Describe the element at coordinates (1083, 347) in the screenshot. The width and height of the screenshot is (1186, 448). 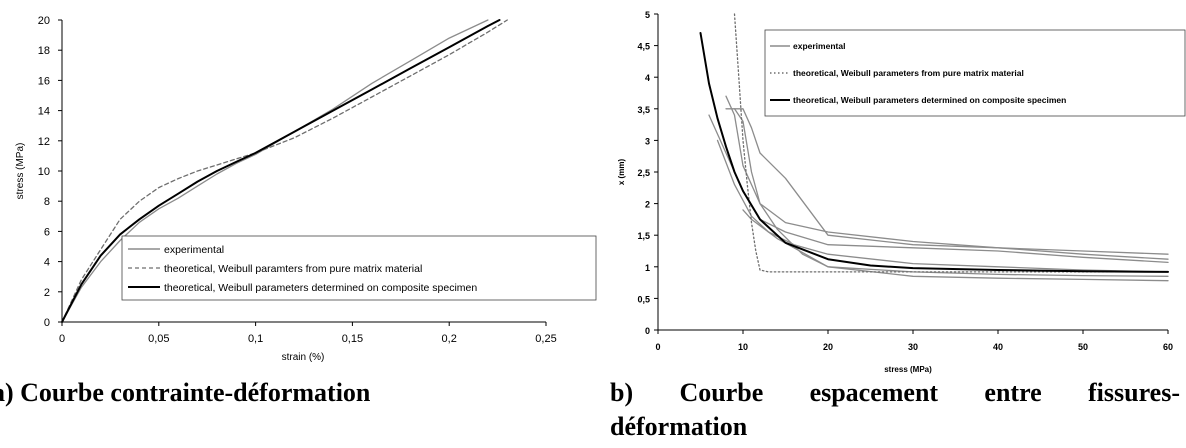
I see `chart-b-x-tick-label: 50` at that location.